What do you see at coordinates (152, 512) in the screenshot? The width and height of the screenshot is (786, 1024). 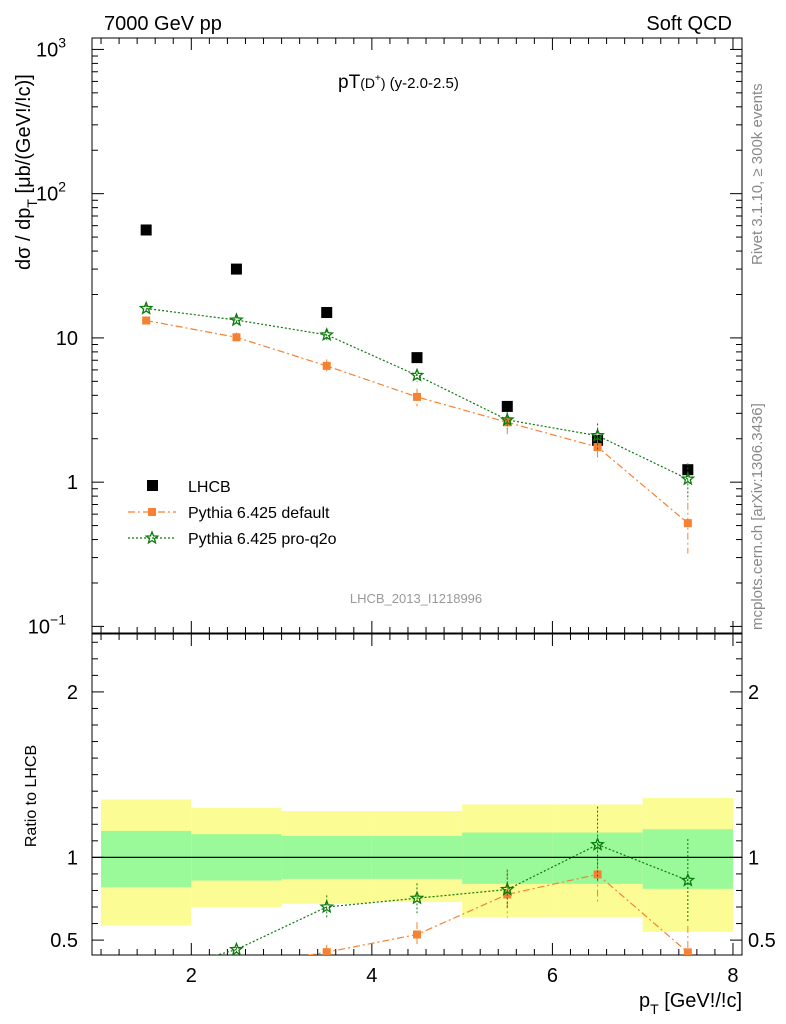 I see `legend-marker-default` at bounding box center [152, 512].